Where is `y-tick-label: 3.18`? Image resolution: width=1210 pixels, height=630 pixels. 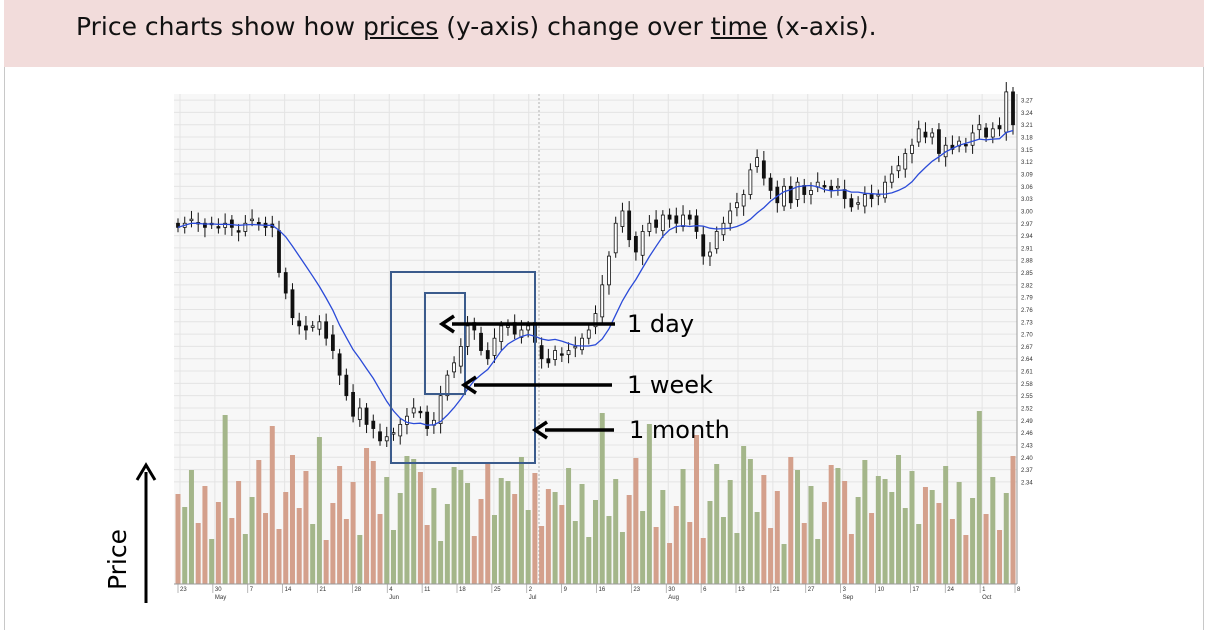 y-tick-label: 3.18 is located at coordinates (1027, 139).